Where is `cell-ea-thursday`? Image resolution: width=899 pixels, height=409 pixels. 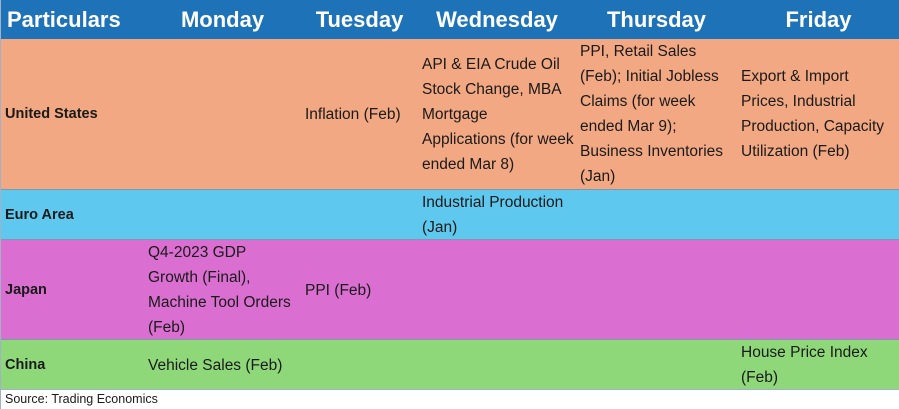
cell-ea-thursday is located at coordinates (656, 215).